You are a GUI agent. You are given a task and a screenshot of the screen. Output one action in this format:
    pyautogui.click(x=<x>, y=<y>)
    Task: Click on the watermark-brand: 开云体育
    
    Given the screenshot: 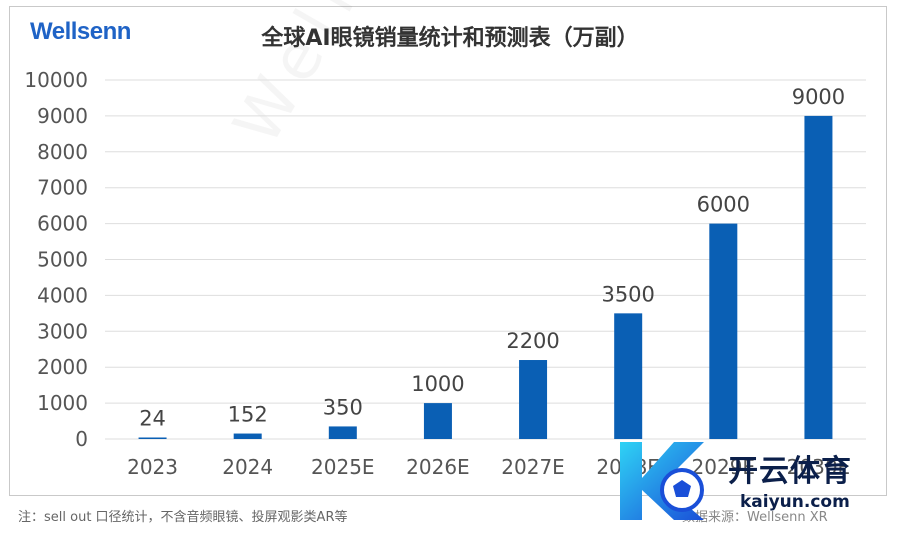 What is the action you would take?
    pyautogui.click(x=790, y=471)
    